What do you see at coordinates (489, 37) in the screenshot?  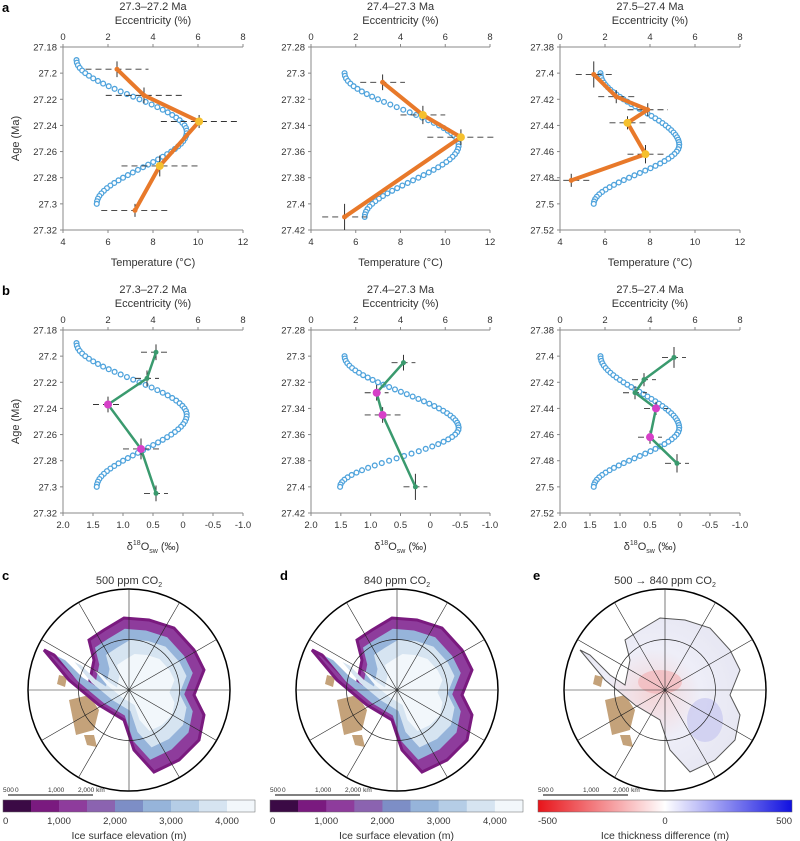 I see `top-tick-label: 8` at bounding box center [489, 37].